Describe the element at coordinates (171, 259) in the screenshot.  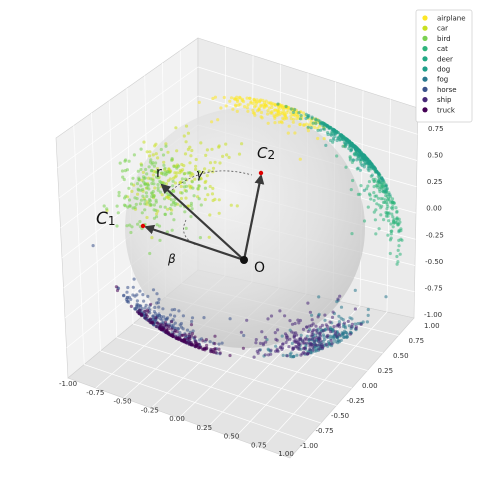
I see `beta-label: β` at that location.